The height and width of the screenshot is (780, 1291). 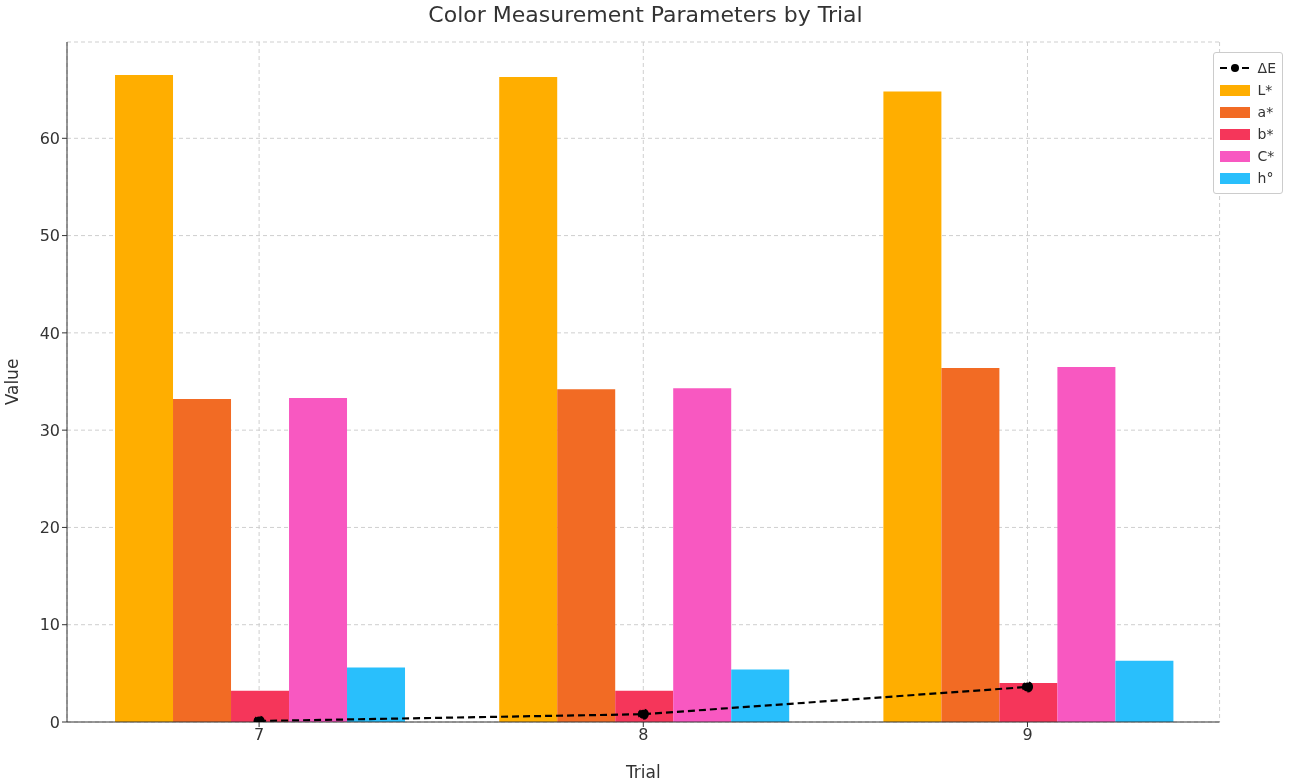 What do you see at coordinates (1265, 134) in the screenshot?
I see `legend-label: b*` at bounding box center [1265, 134].